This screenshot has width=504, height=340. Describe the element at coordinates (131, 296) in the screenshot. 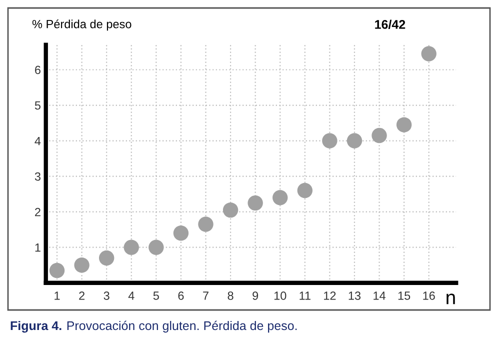

I see `x-tick-label: 4` at that location.